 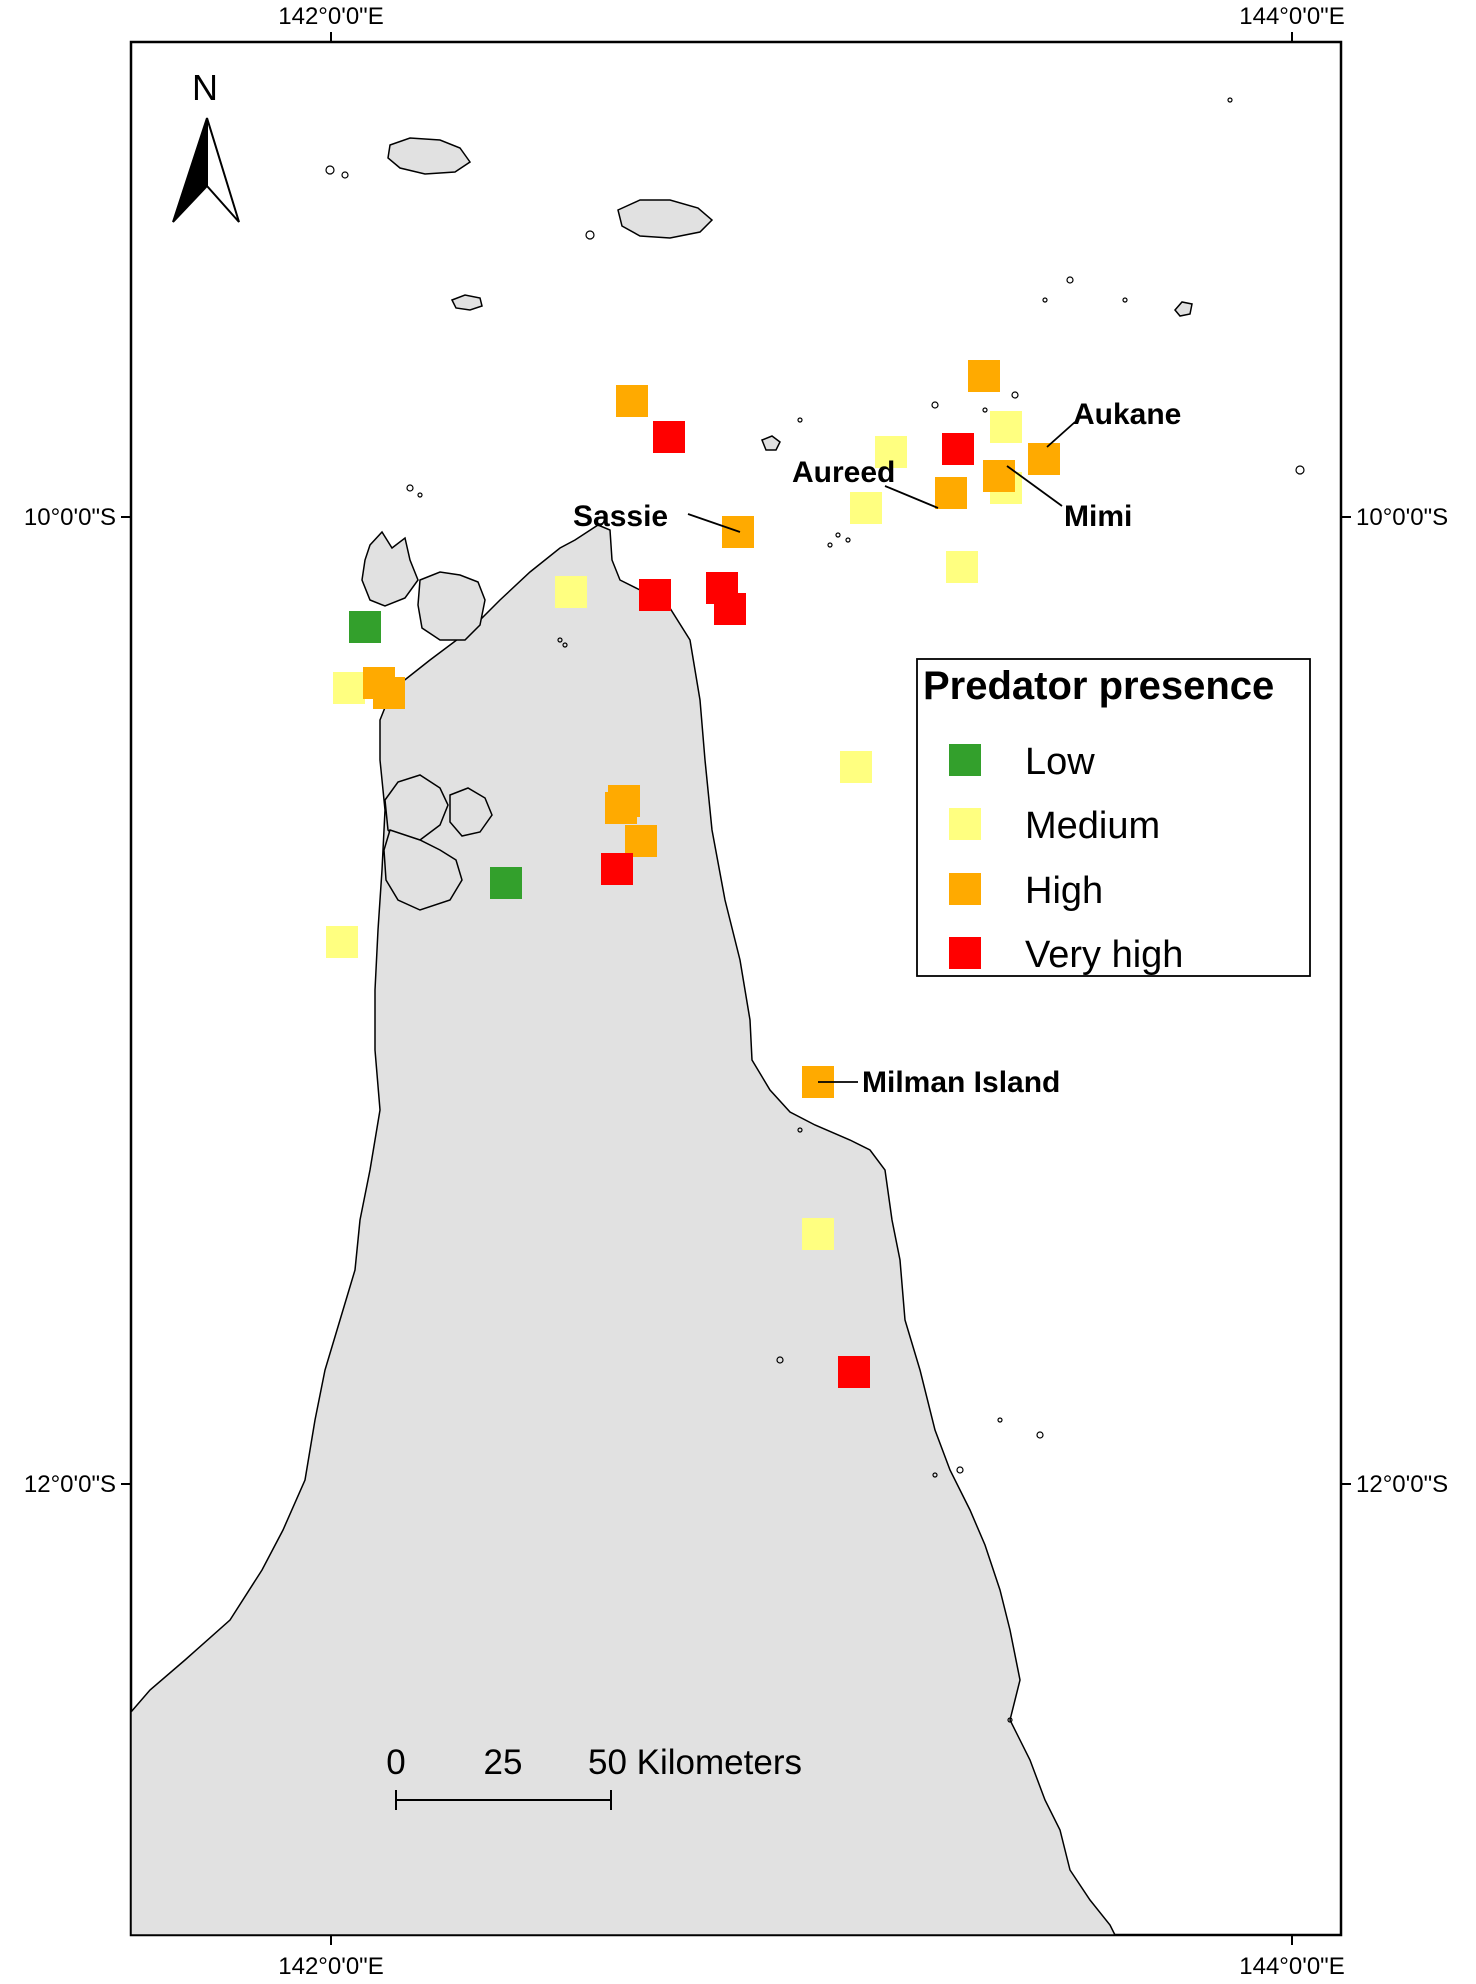 What do you see at coordinates (881, 752) in the screenshot?
I see `leader-lines` at bounding box center [881, 752].